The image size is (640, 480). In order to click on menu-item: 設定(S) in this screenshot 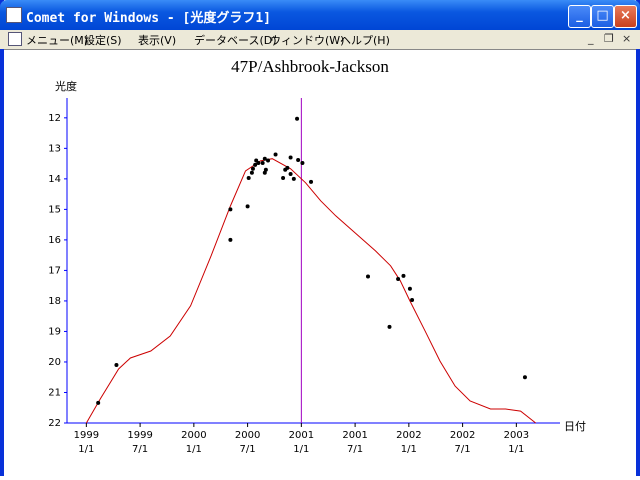, I will do `click(103, 40)`.